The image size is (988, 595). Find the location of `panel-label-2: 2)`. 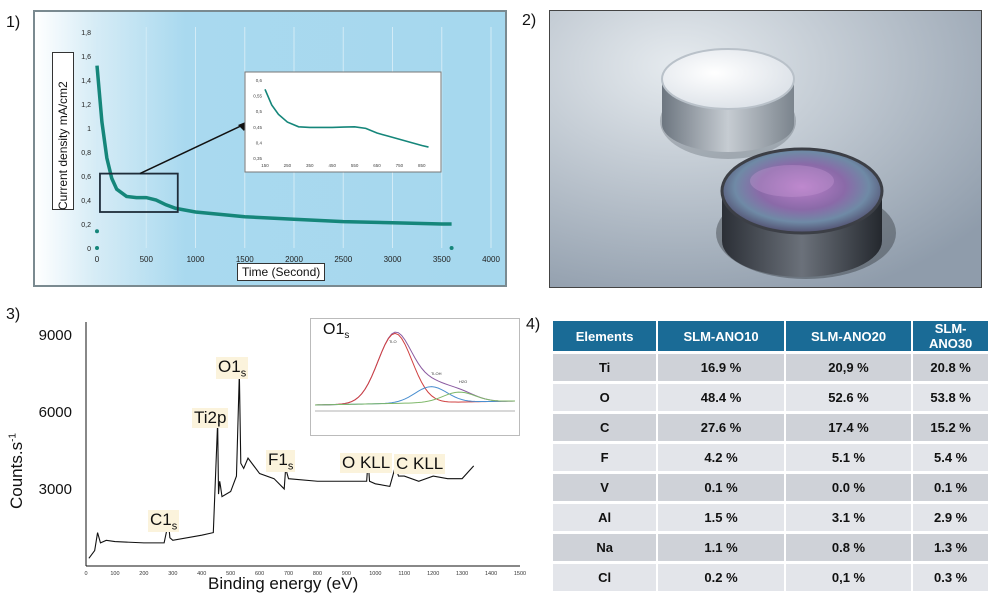

panel-label-2: 2) is located at coordinates (529, 20).